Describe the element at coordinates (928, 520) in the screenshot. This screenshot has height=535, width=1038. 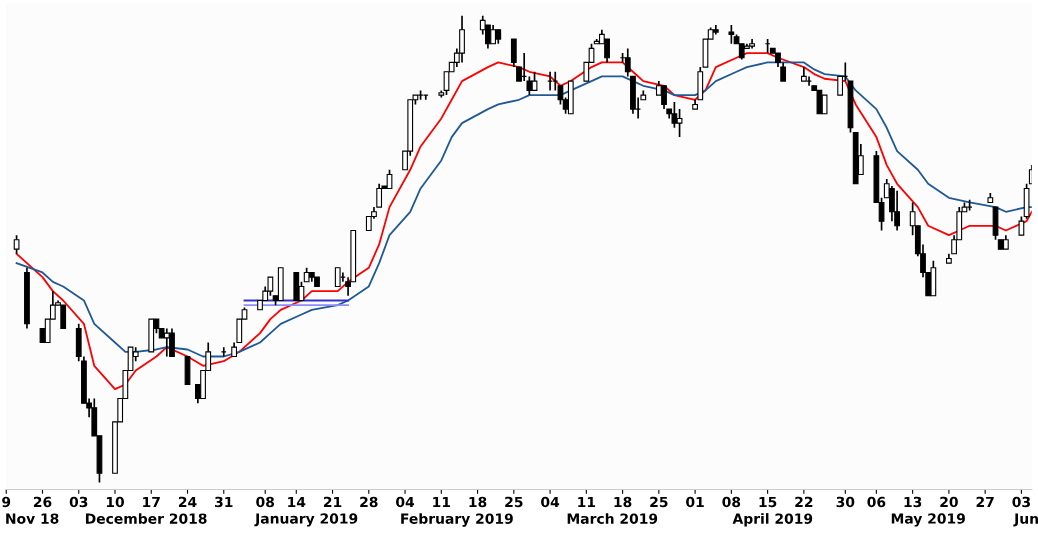
I see `x2-tick-label: May 2019` at that location.